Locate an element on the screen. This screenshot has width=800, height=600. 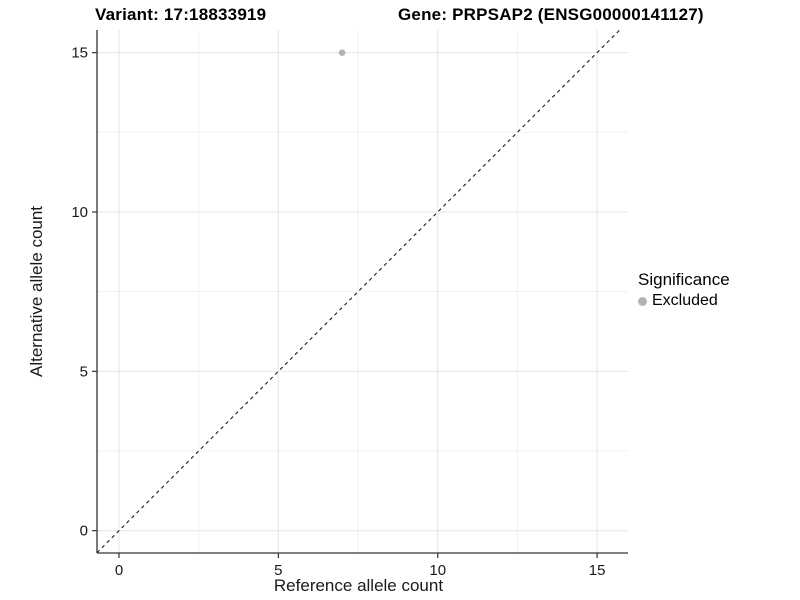
legend-item-excluded: Excluded is located at coordinates (684, 301).